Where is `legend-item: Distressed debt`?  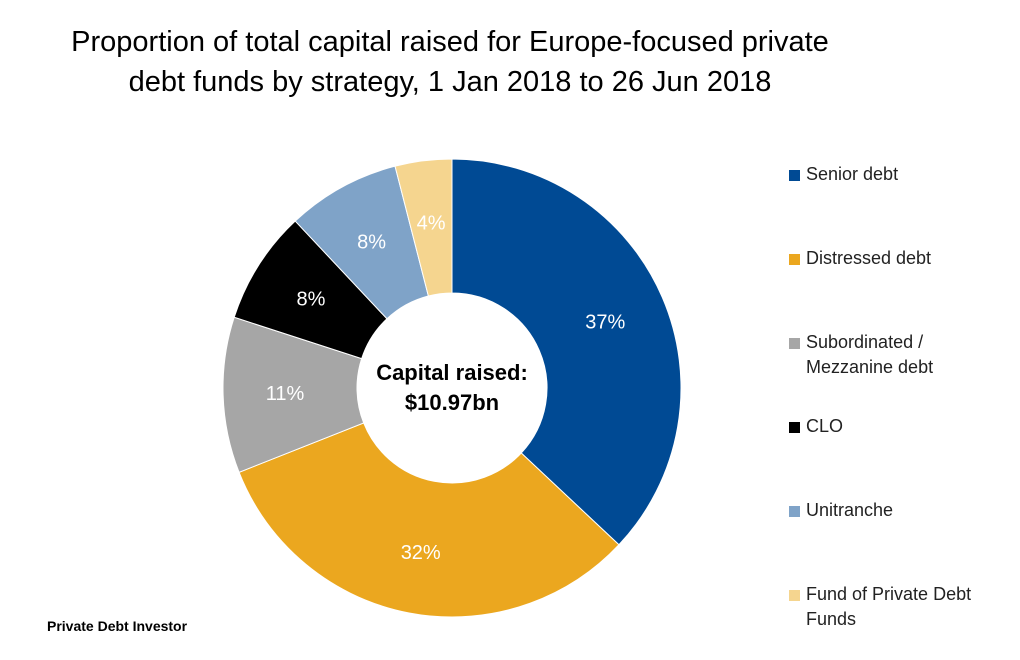
legend-item: Distressed debt is located at coordinates (897, 258).